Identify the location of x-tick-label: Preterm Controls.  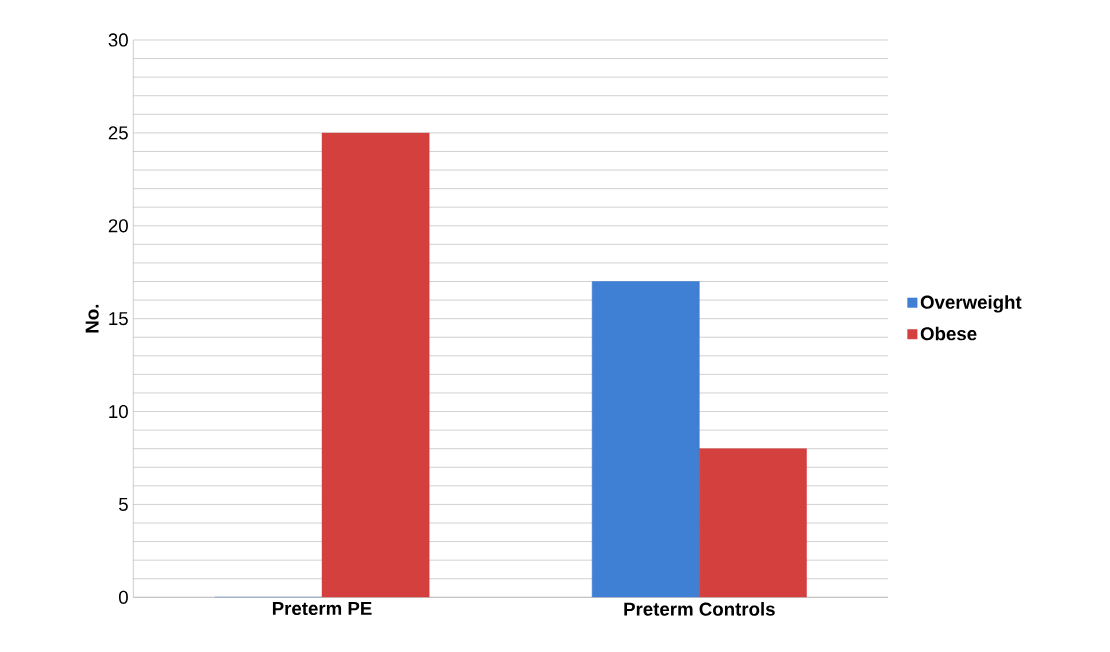
(699, 609).